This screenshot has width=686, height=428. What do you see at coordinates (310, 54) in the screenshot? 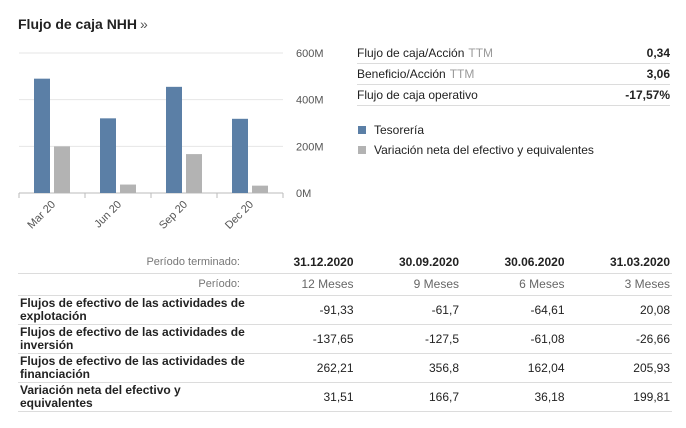
I see `y-tick-label: 600M` at bounding box center [310, 54].